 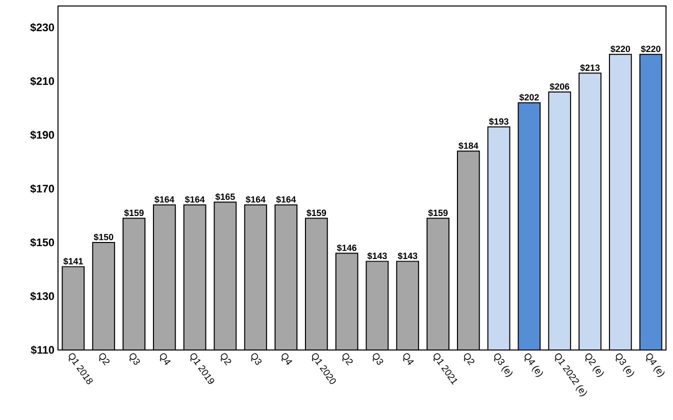 I want to click on y-tick-label: $110, so click(x=42, y=350).